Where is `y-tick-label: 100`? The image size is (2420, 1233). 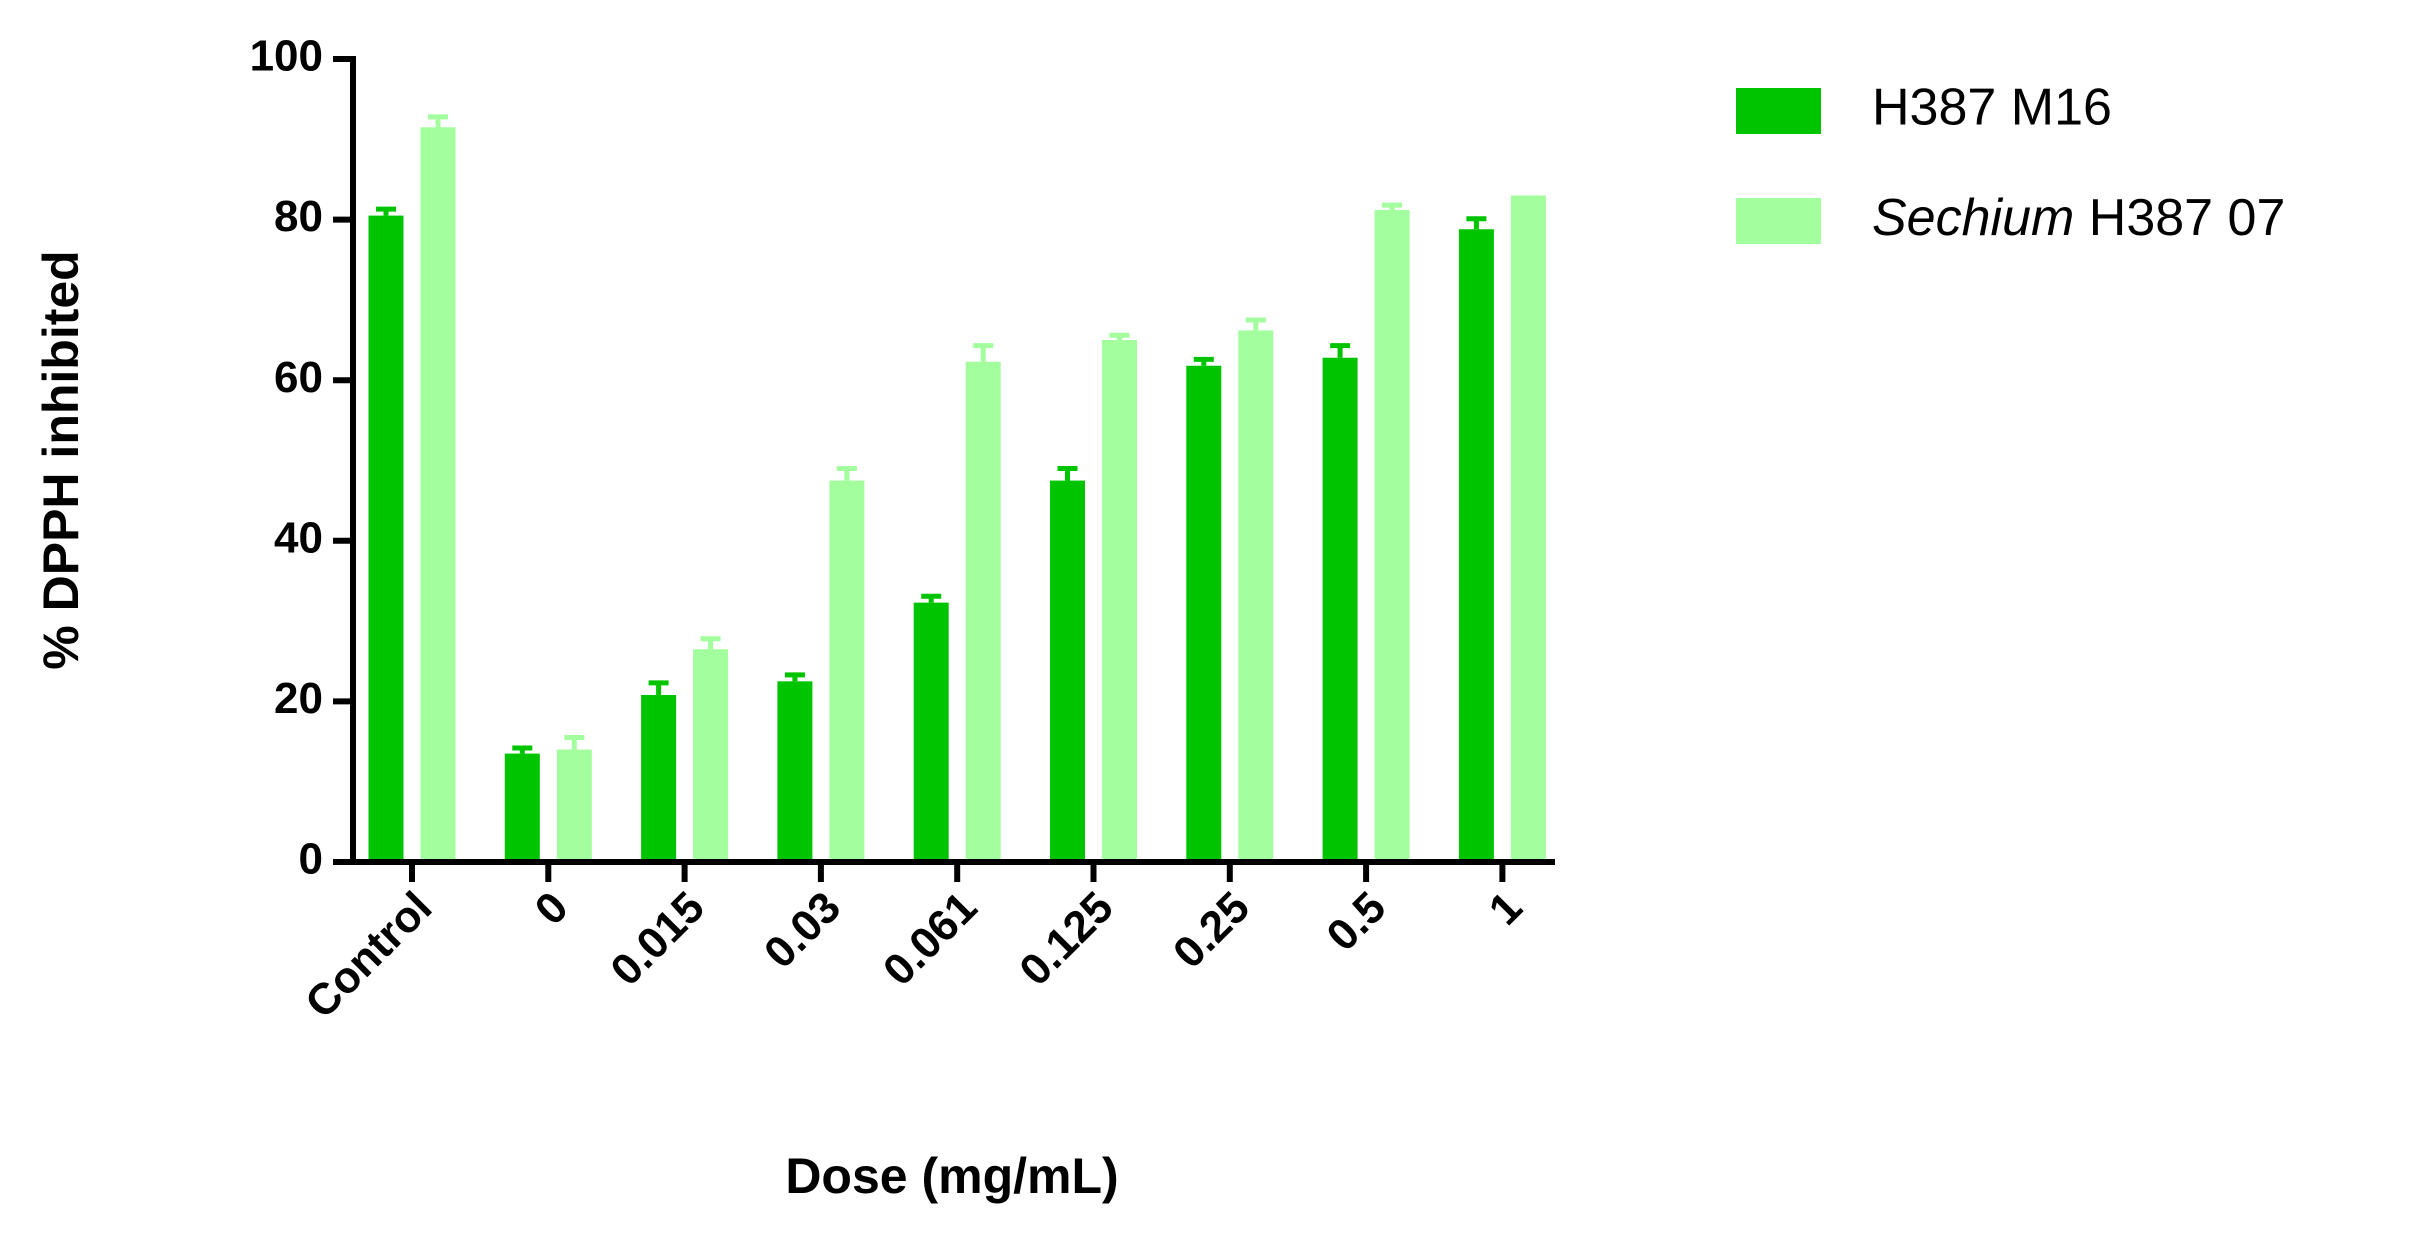 y-tick-label: 100 is located at coordinates (286, 56).